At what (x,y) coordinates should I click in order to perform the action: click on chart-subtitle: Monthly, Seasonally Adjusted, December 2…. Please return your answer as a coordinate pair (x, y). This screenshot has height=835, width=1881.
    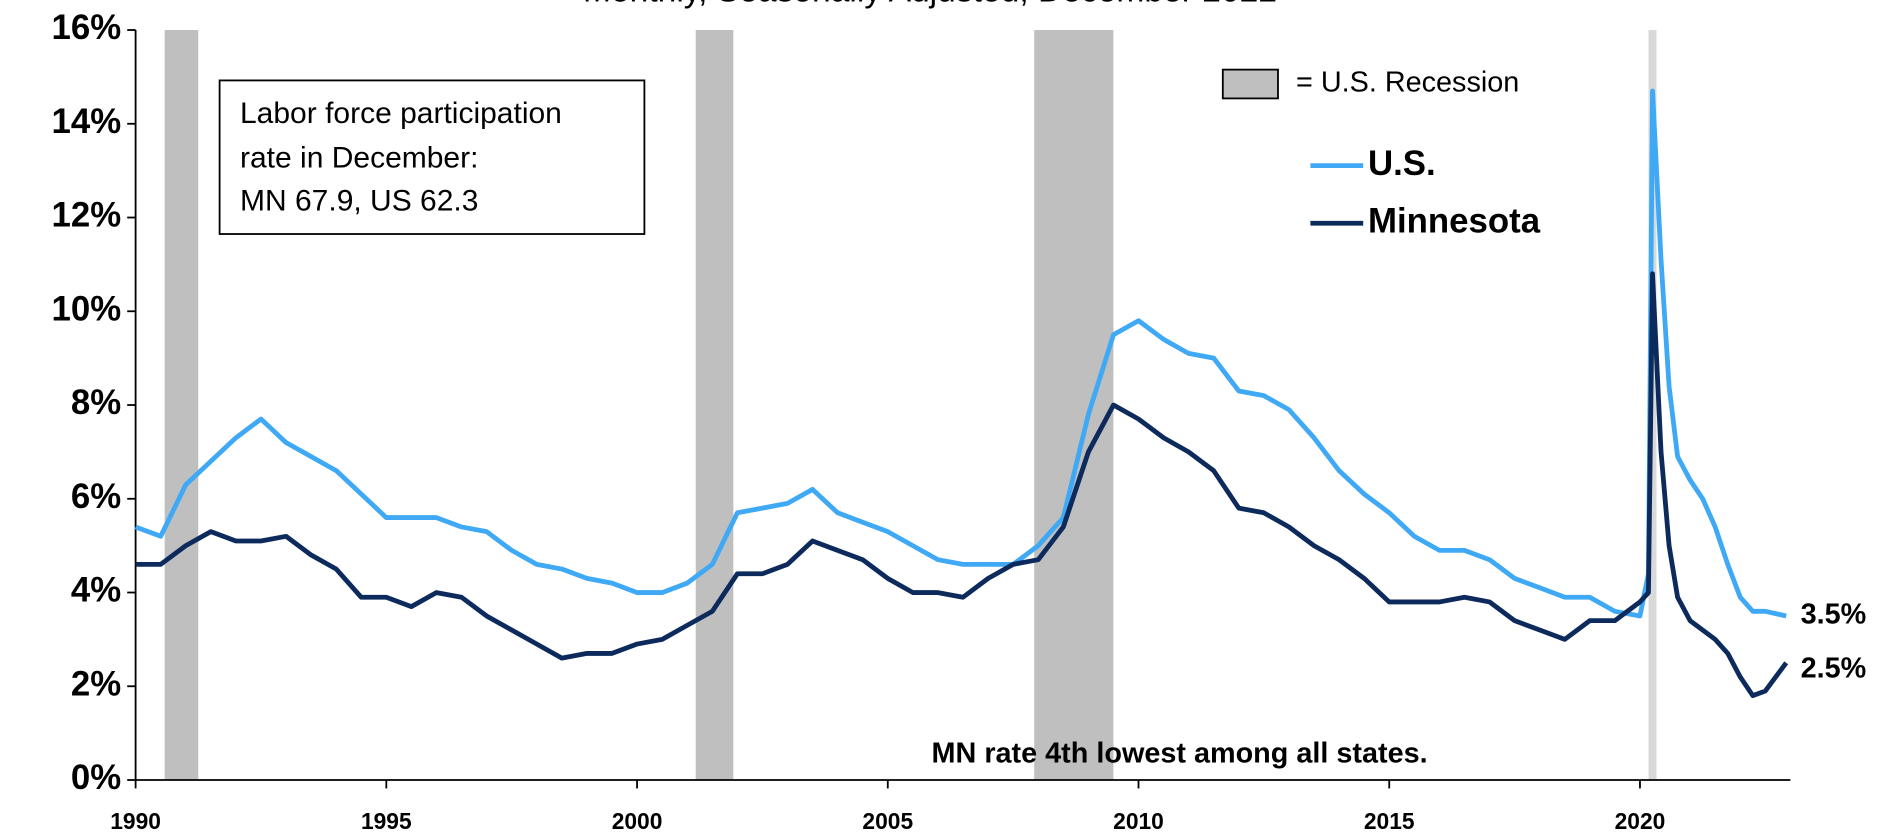
    Looking at the image, I should click on (930, 5).